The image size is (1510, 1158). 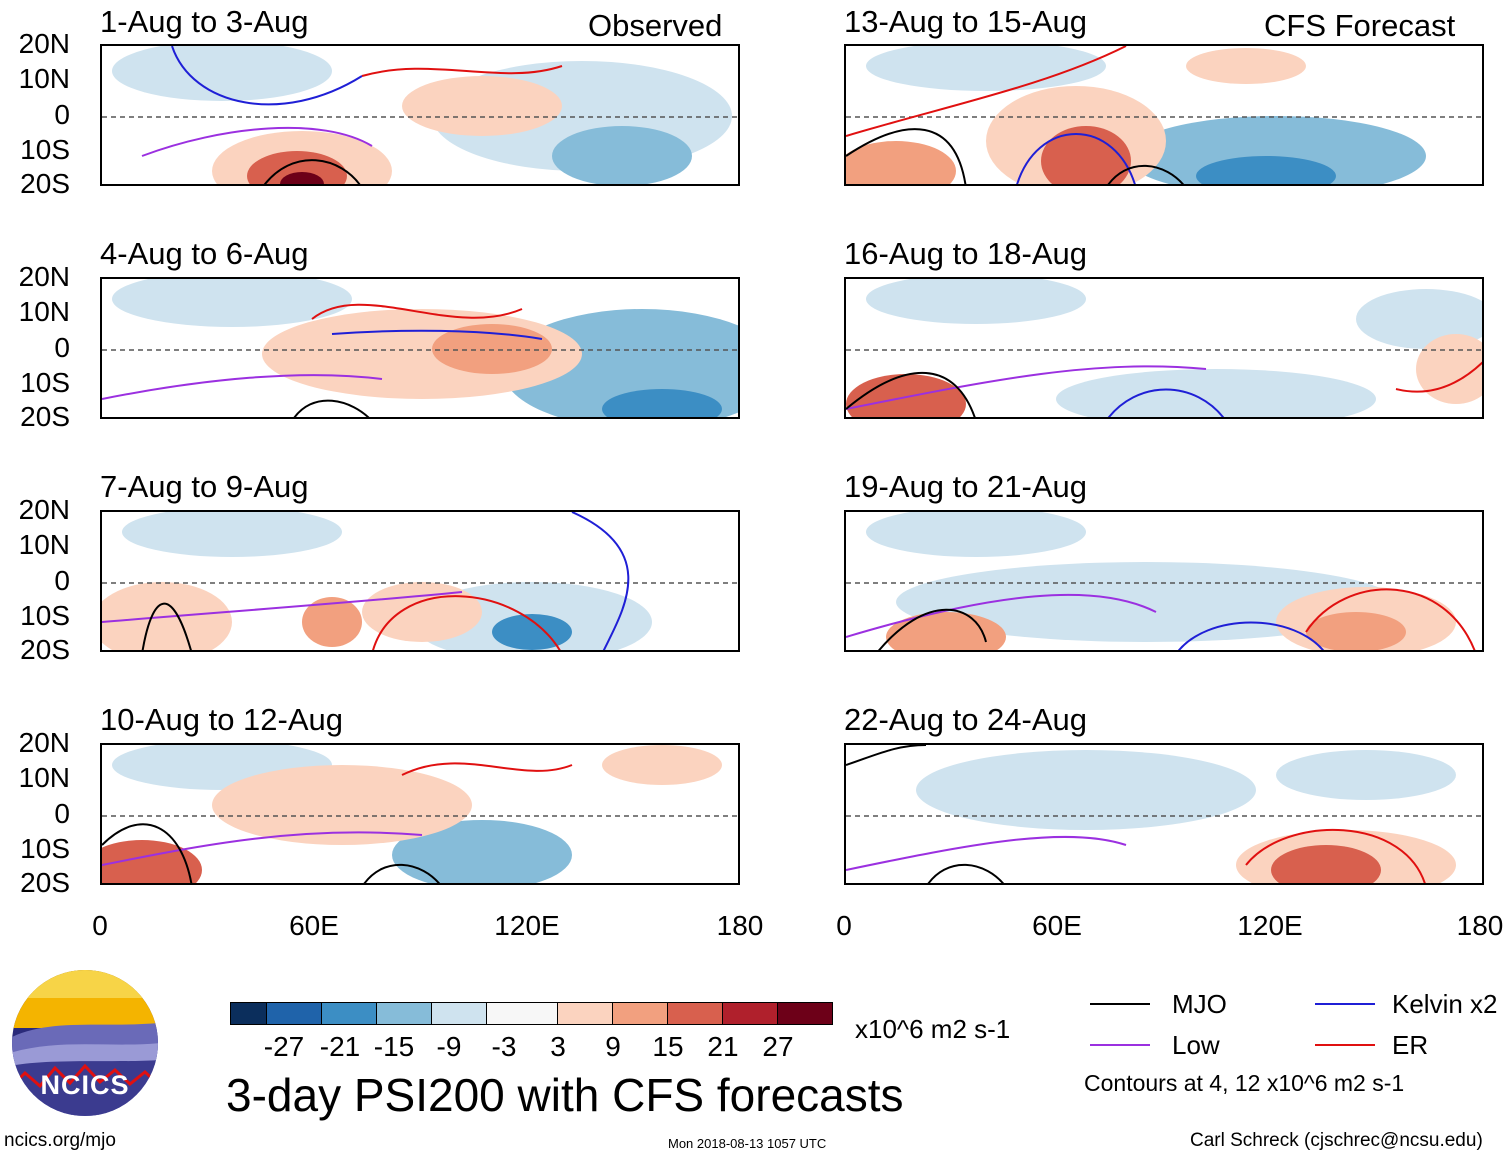 What do you see at coordinates (1345, 1004) in the screenshot?
I see `legend-line-kelvin` at bounding box center [1345, 1004].